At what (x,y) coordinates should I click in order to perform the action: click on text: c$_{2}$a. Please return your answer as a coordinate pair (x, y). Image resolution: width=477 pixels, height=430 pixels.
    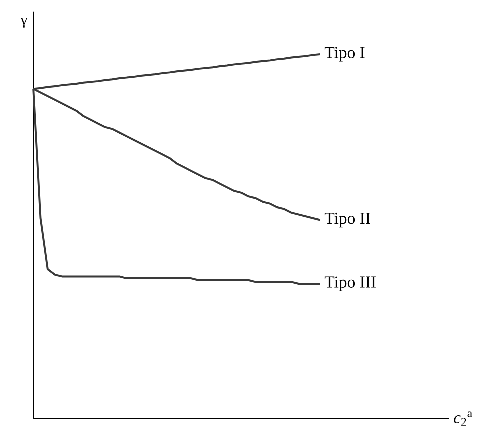
    Looking at the image, I should click on (463, 419).